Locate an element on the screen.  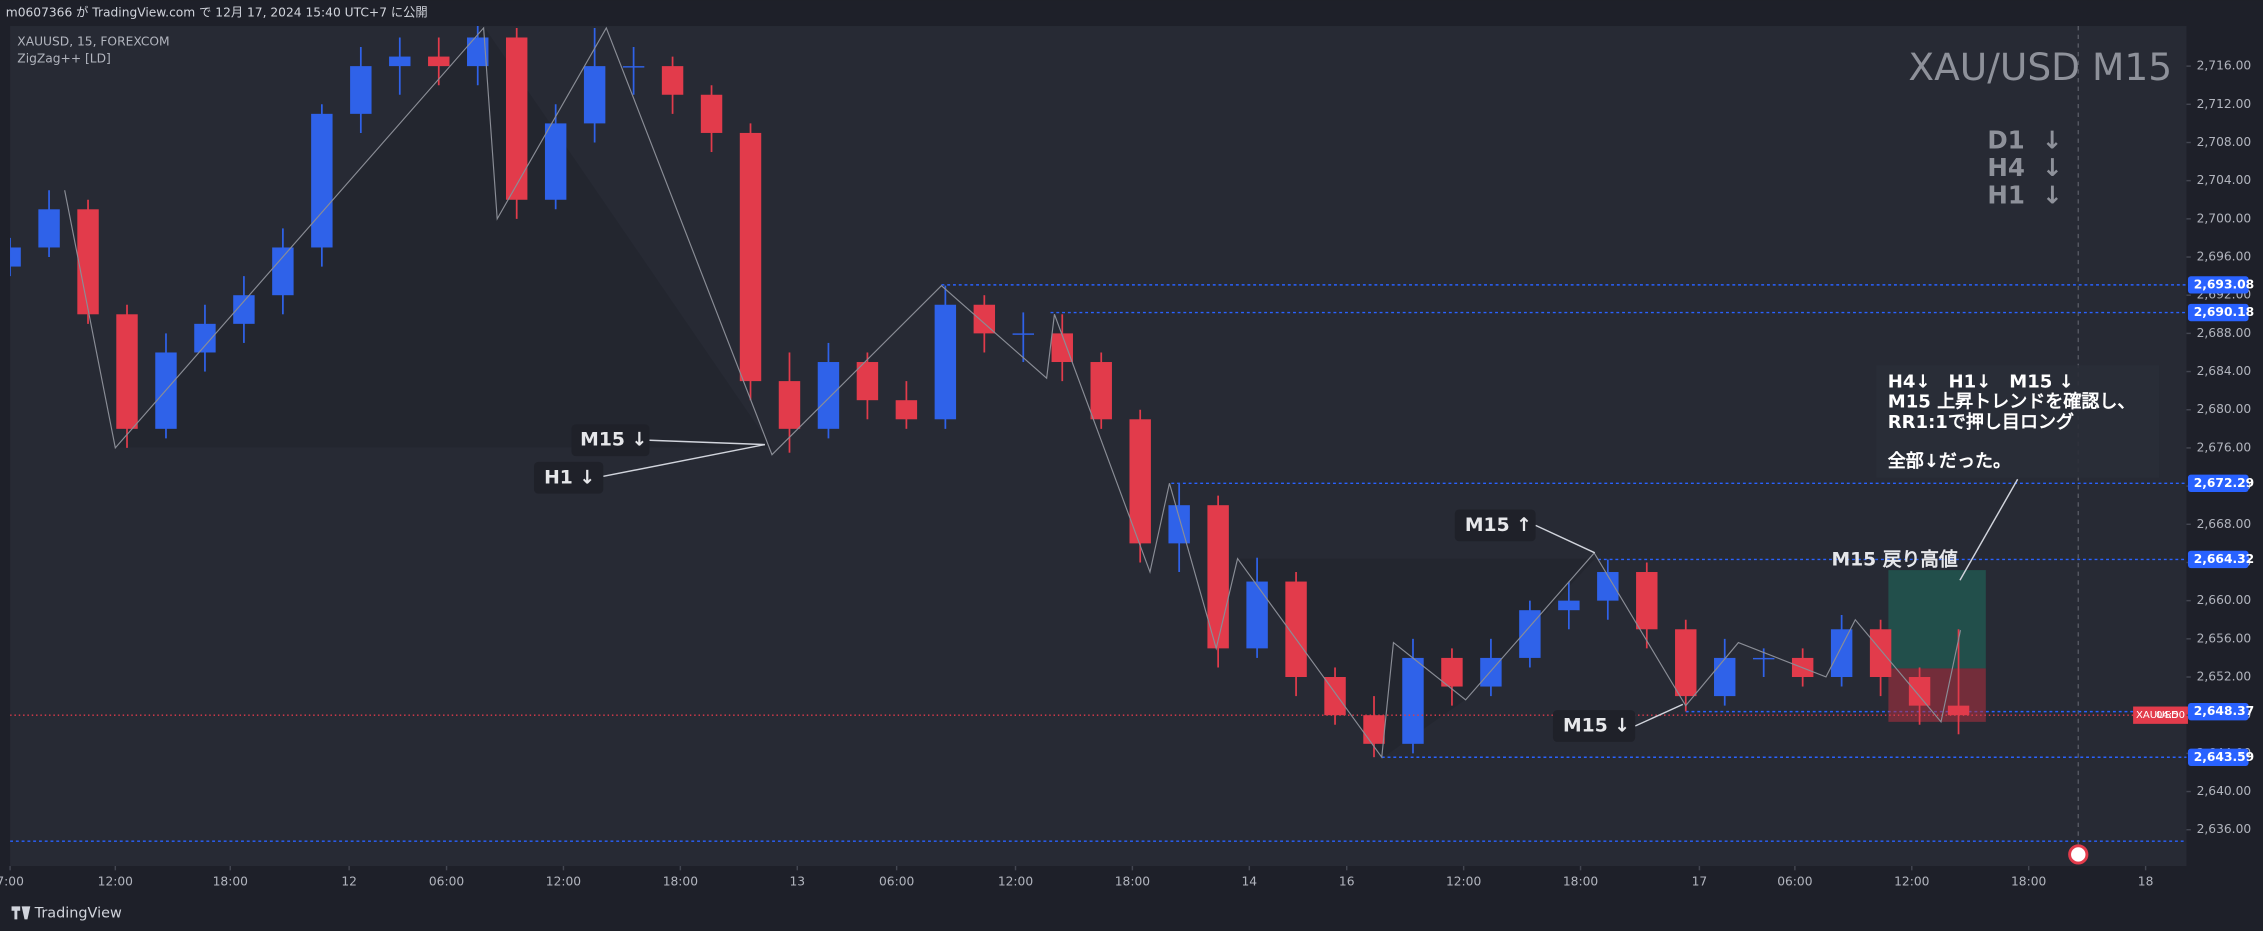
y-tick-label: 2,668.00 is located at coordinates (2224, 524).